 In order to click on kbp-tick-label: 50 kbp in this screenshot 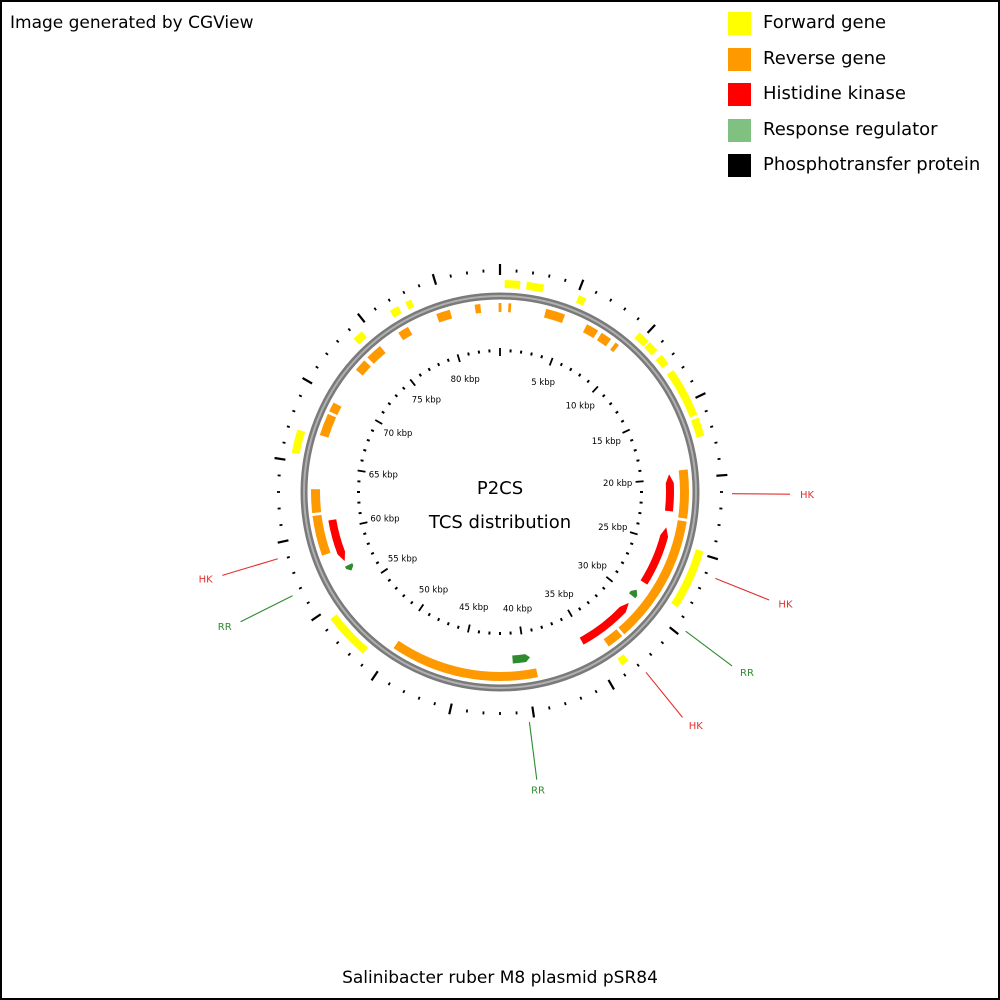, I will do `click(433, 590)`.